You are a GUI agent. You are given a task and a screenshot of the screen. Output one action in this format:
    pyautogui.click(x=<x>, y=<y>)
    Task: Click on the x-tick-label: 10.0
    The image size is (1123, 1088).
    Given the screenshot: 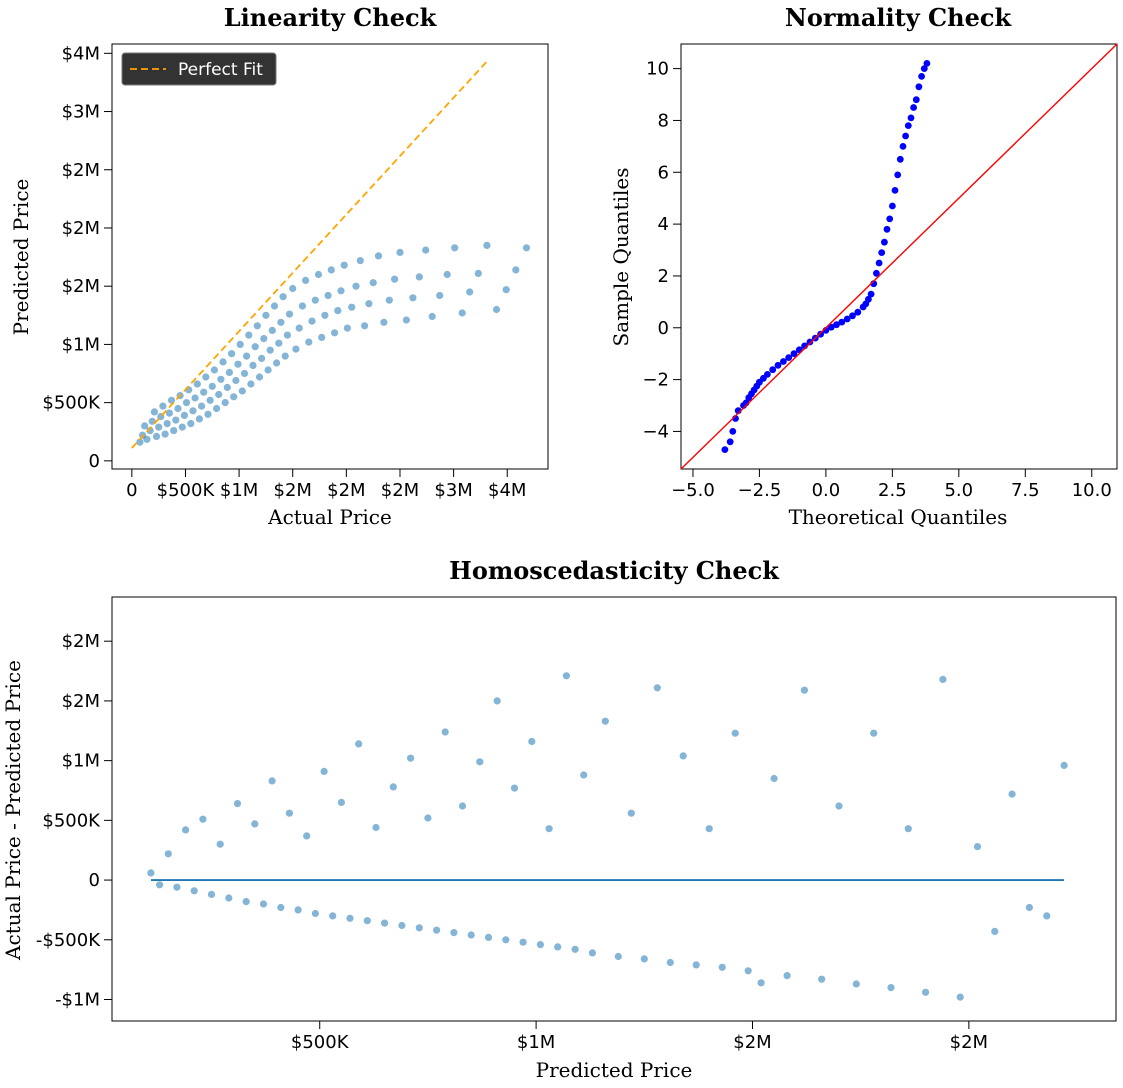 What is the action you would take?
    pyautogui.click(x=1092, y=490)
    